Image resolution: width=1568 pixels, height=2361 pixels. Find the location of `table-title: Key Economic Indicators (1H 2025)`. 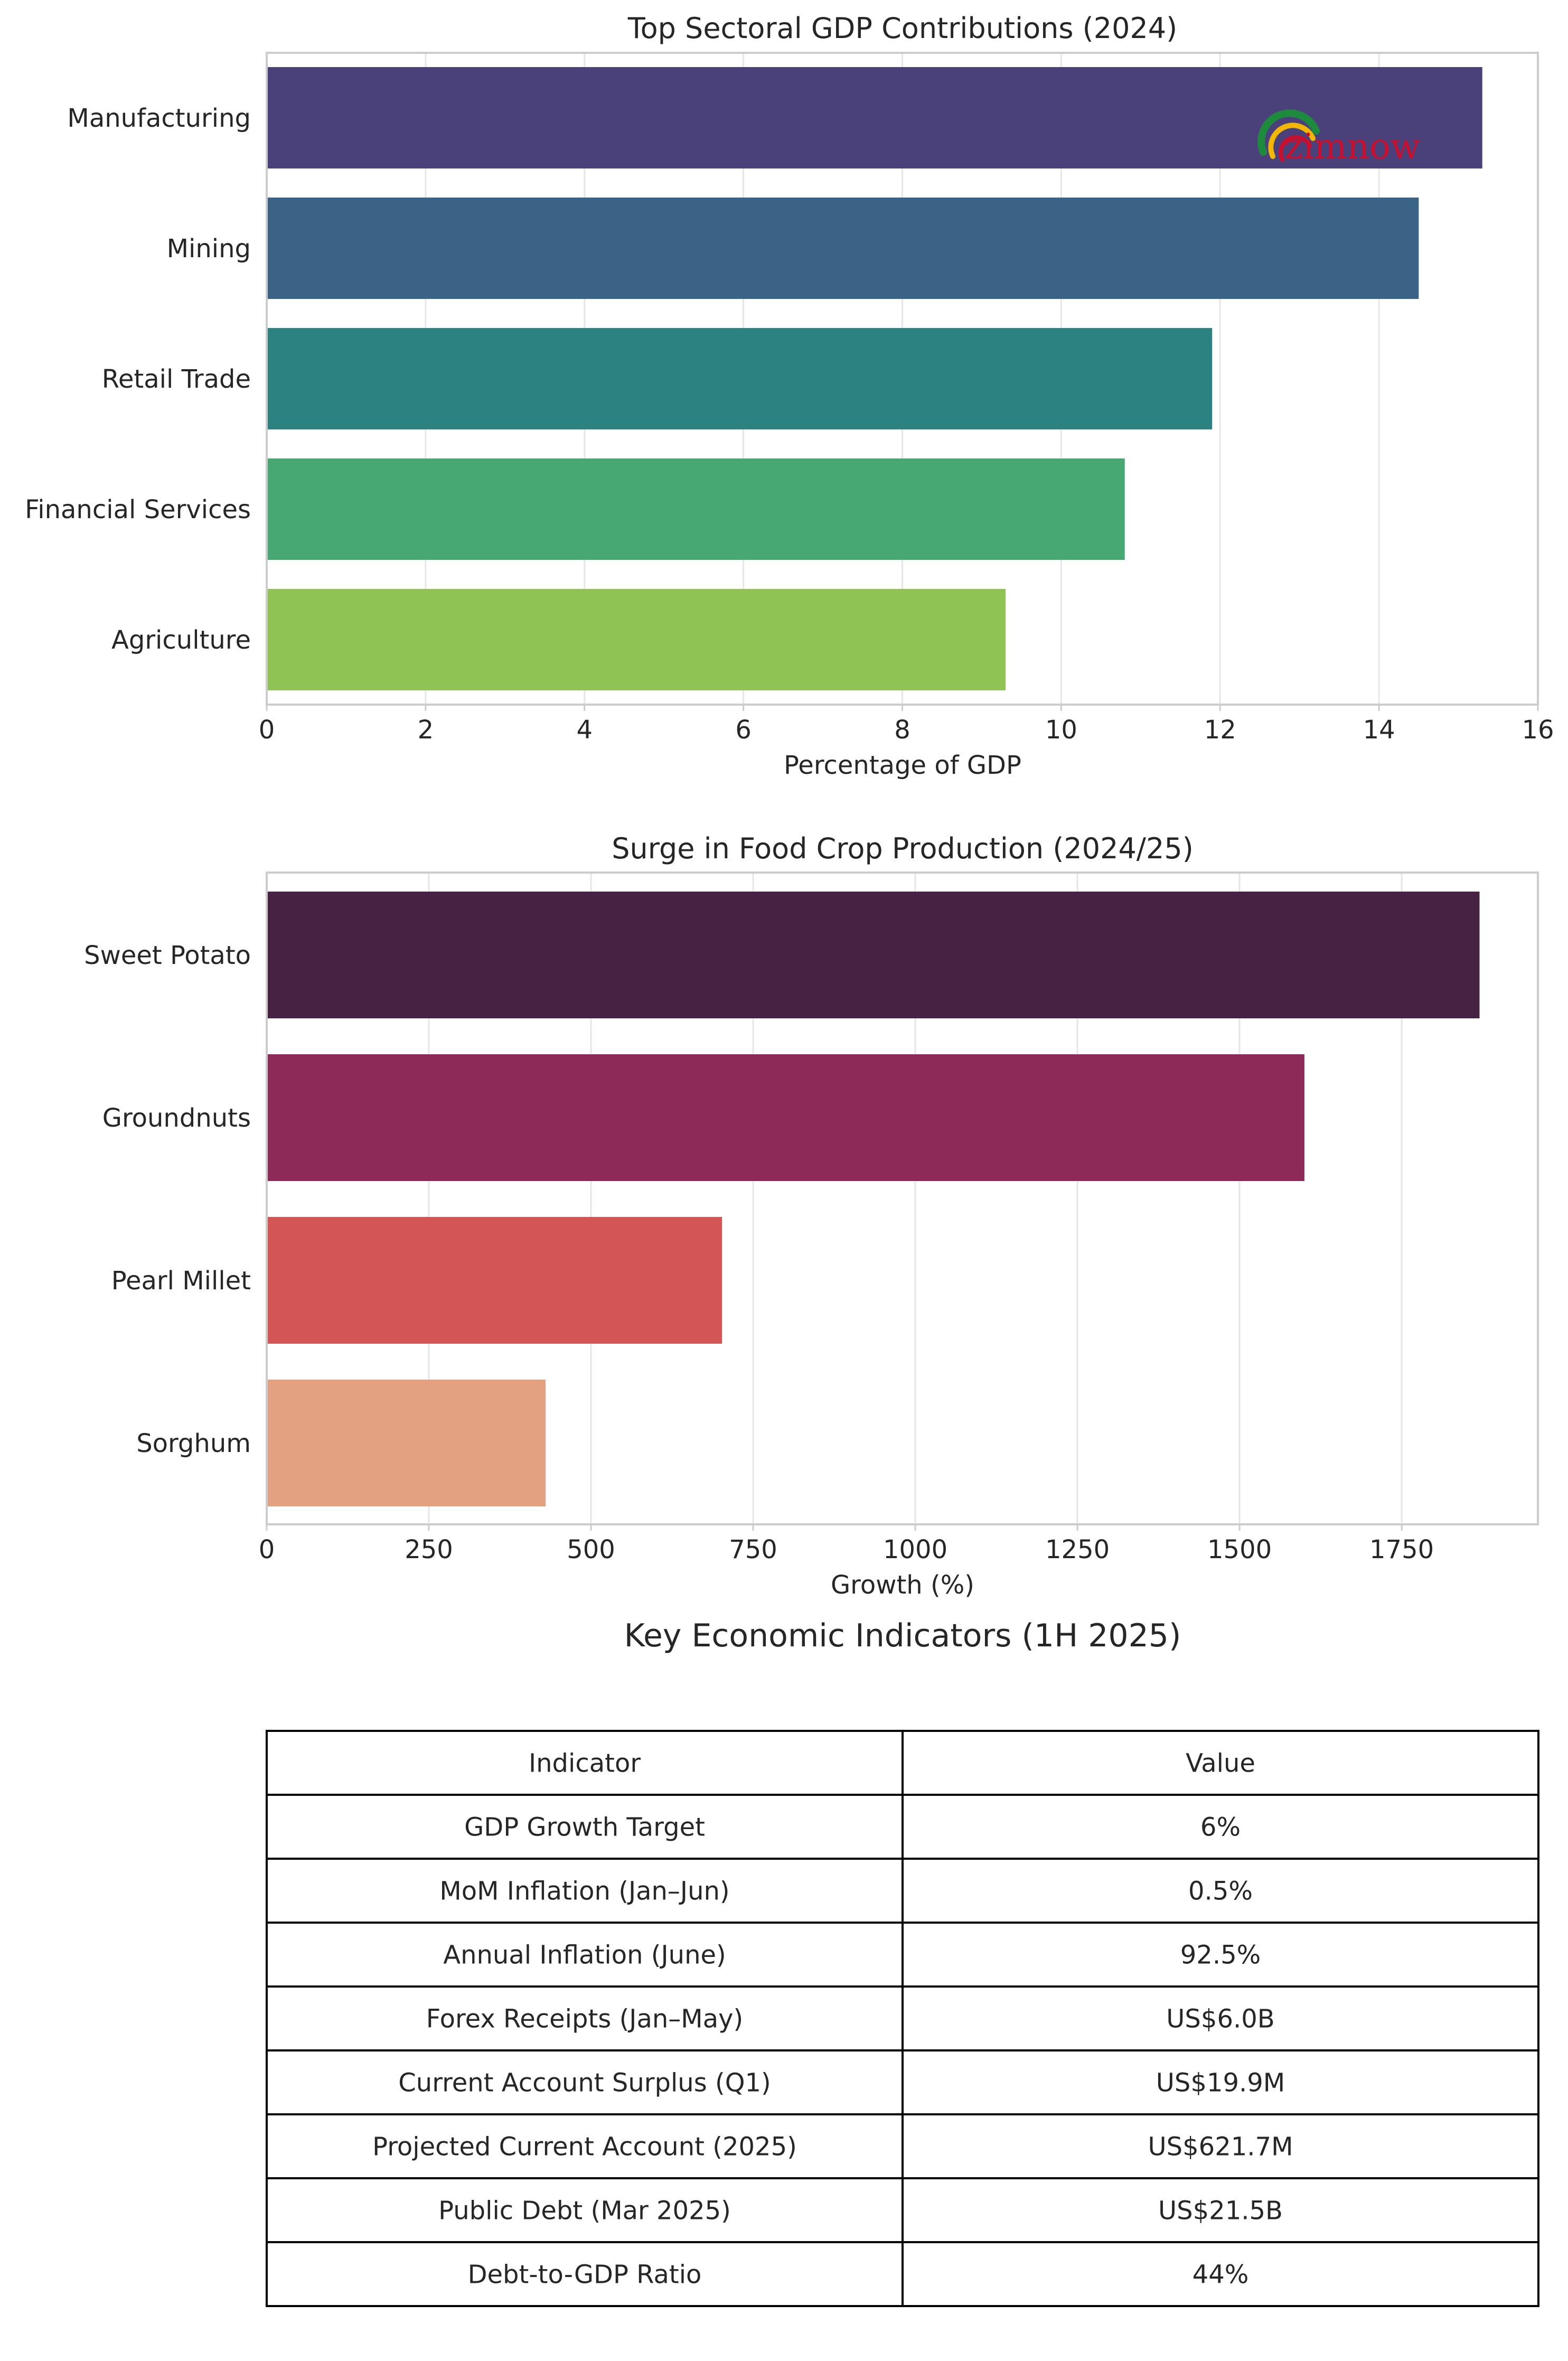

table-title: Key Economic Indicators (1H 2025) is located at coordinates (903, 1636).